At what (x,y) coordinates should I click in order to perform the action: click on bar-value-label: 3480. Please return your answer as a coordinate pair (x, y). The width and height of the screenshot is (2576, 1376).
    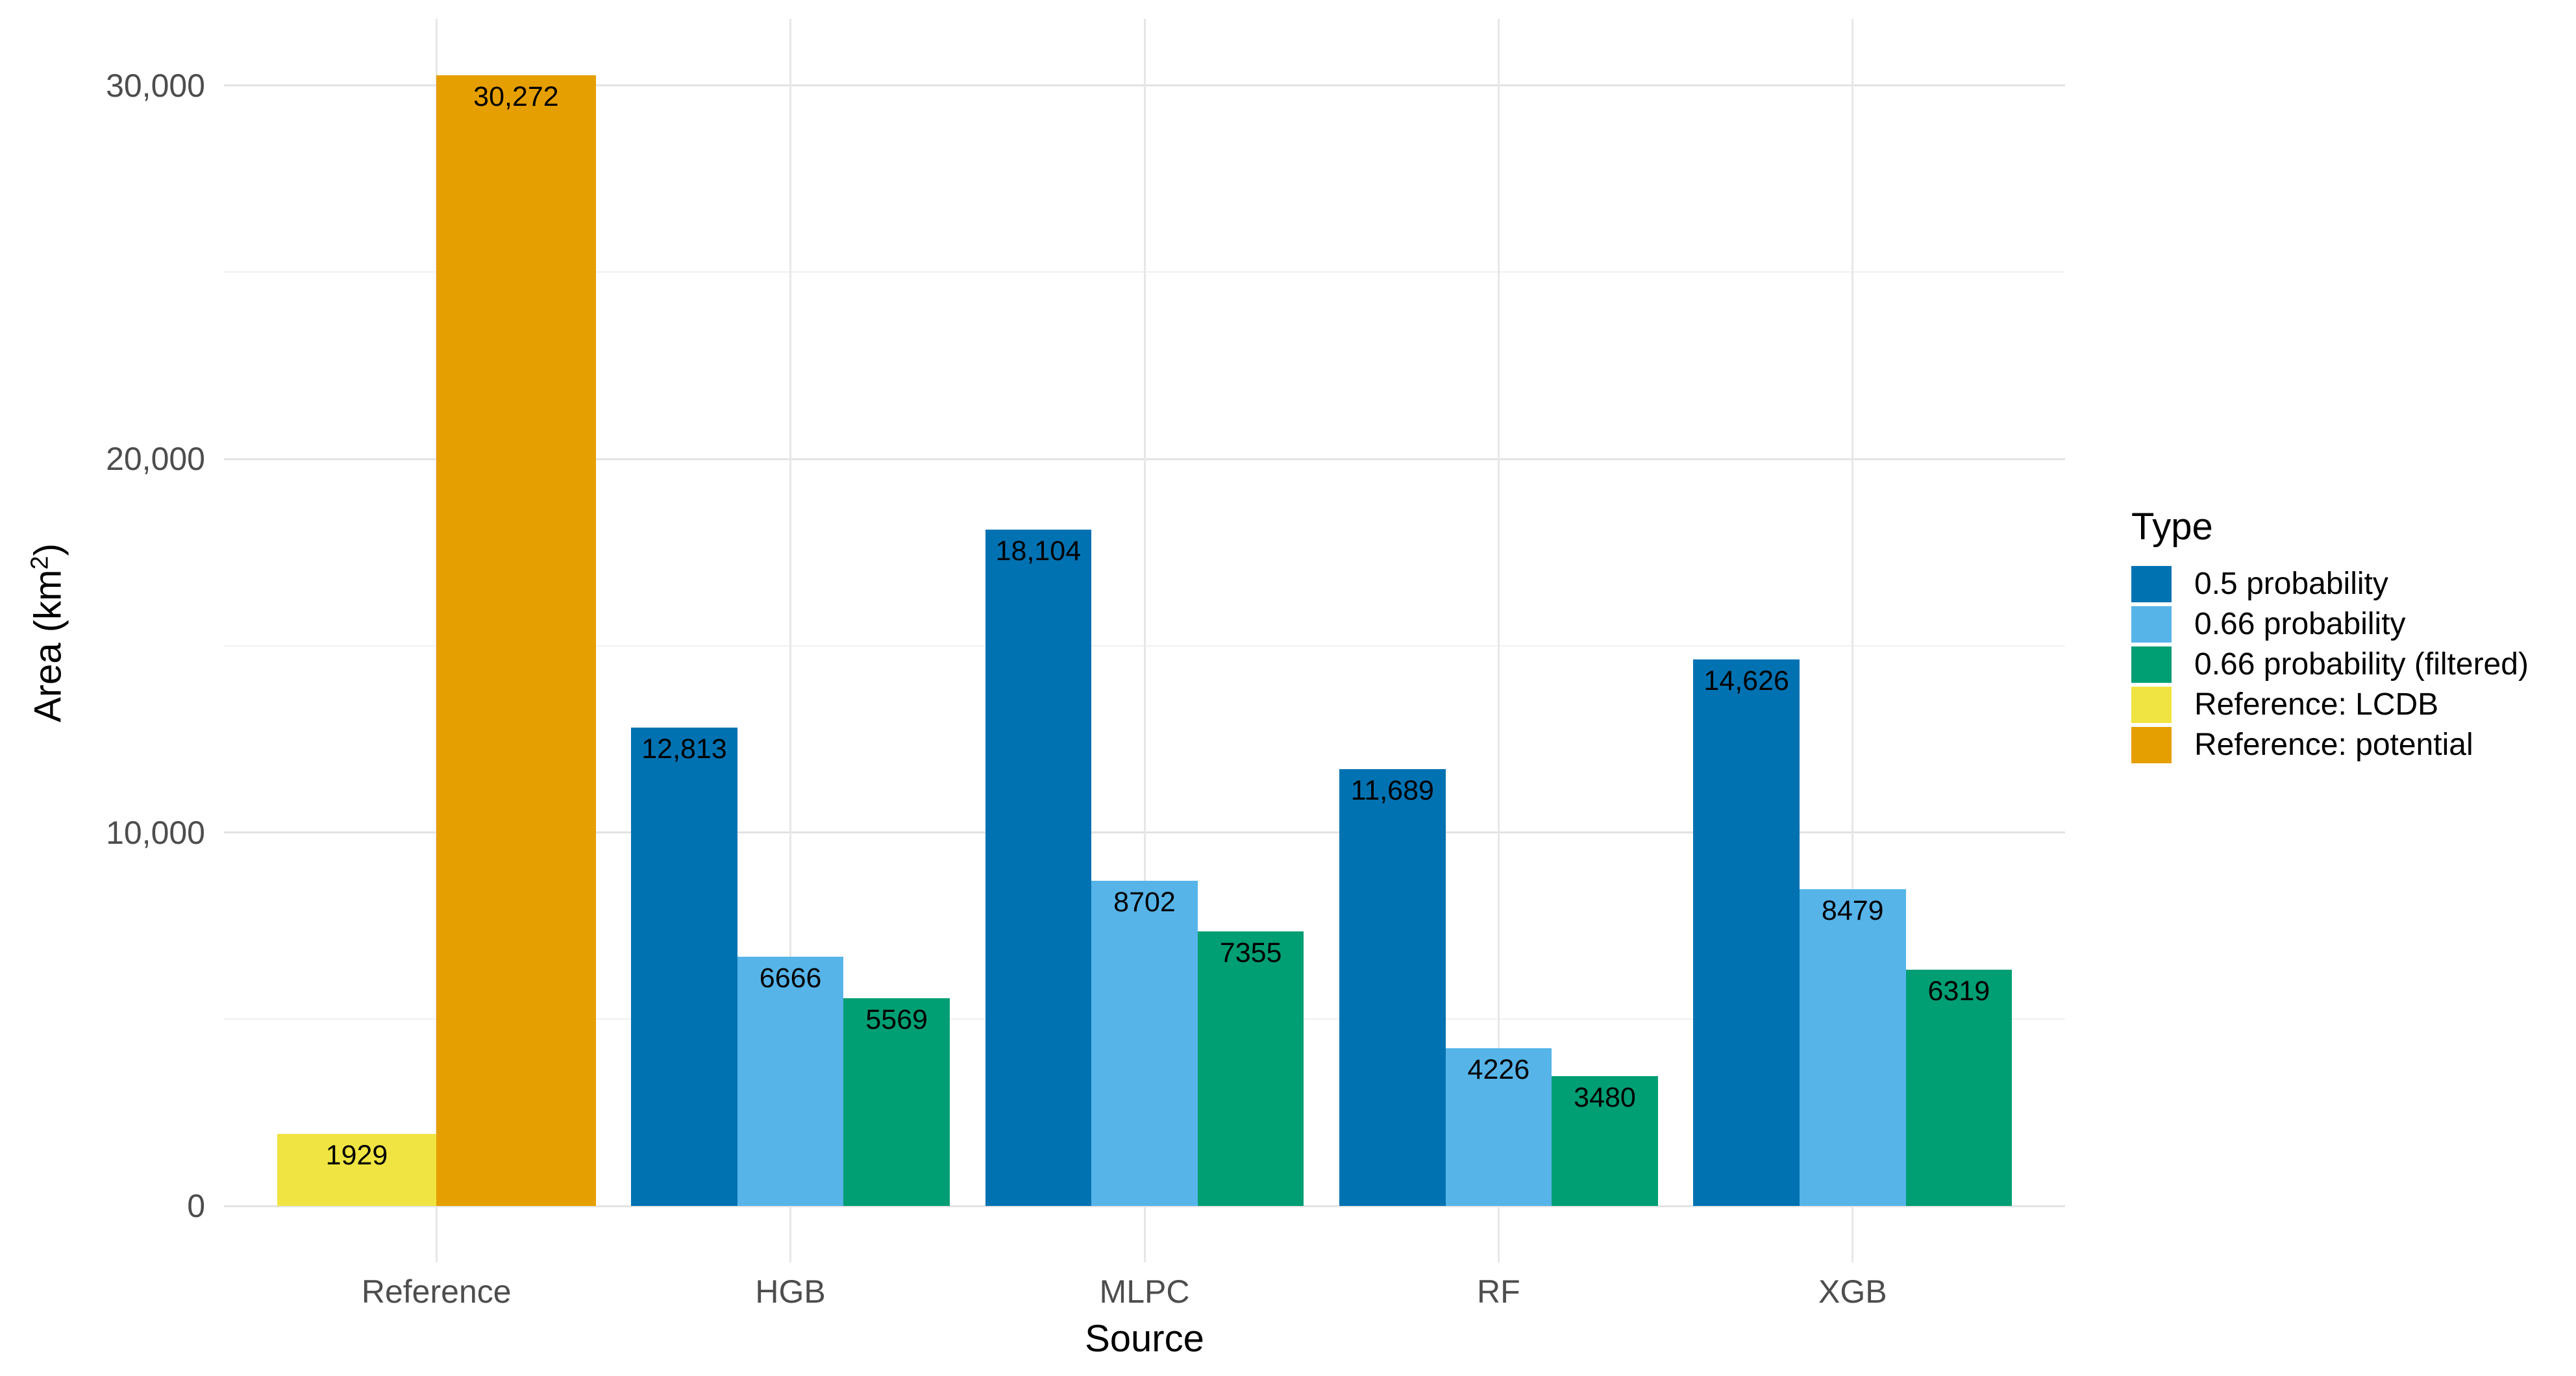
    Looking at the image, I should click on (1605, 1097).